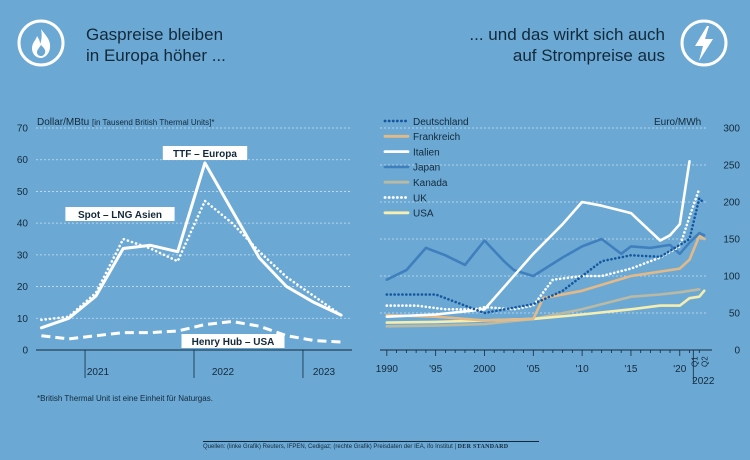 This screenshot has width=750, height=460. Describe the element at coordinates (23, 129) in the screenshot. I see `left-y-tick-label: 70` at that location.